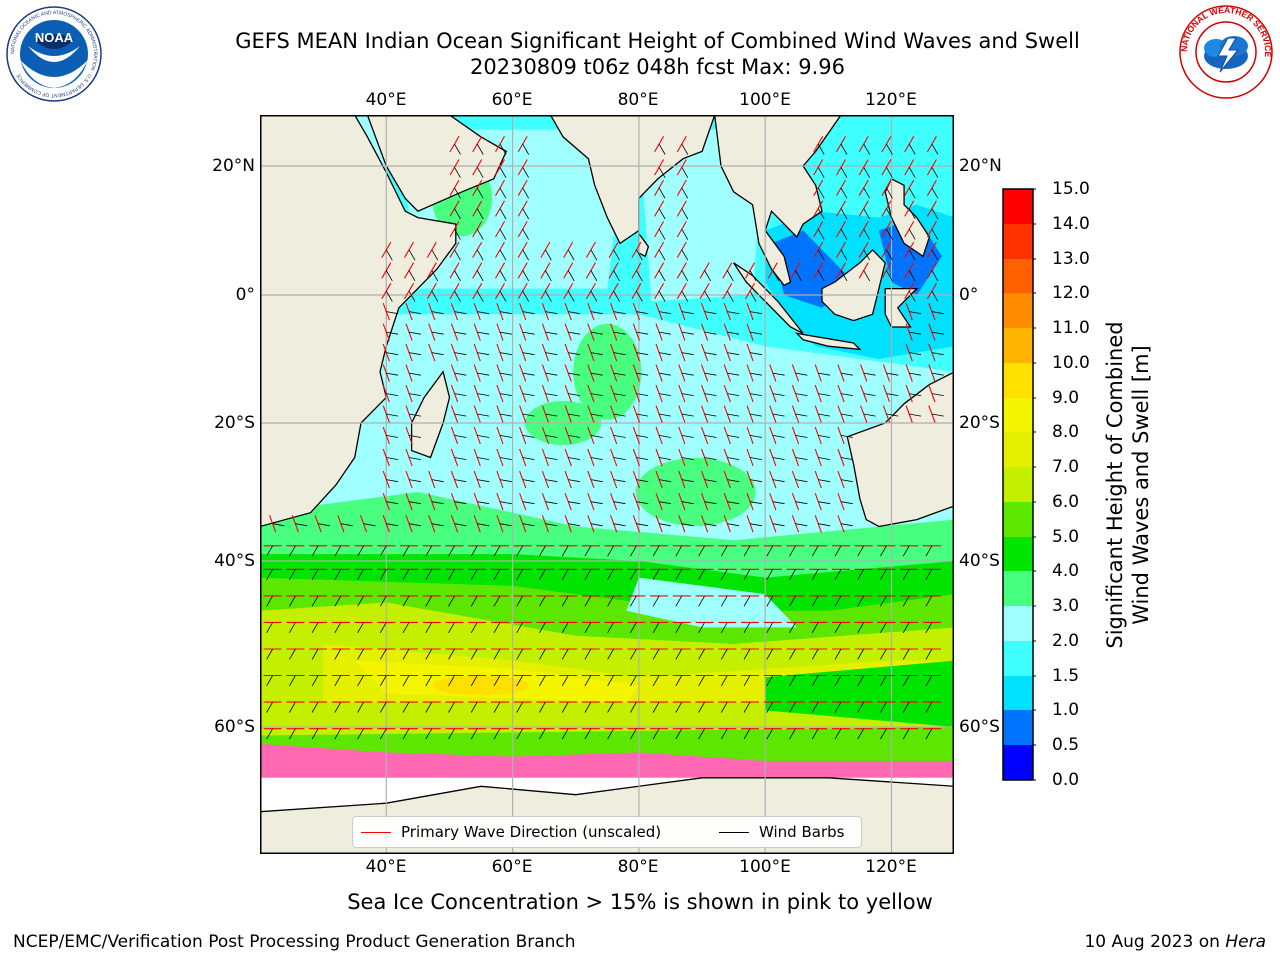 The image size is (1280, 960). Describe the element at coordinates (781, 832) in the screenshot. I see `legend-item-wind-barbs: Wind Barbs` at that location.